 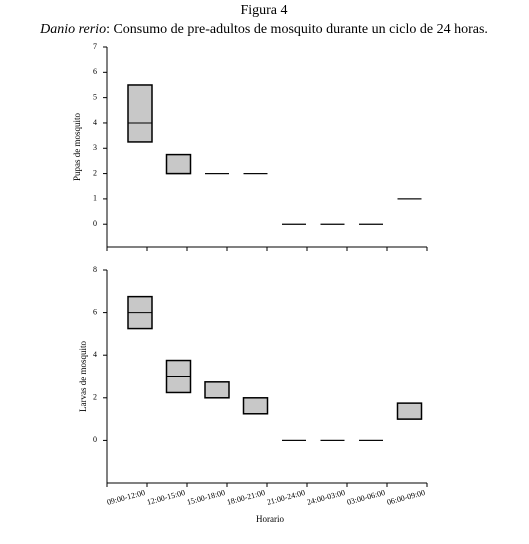 I want to click on x-tick-label: 24:00-03:00, so click(x=326, y=497).